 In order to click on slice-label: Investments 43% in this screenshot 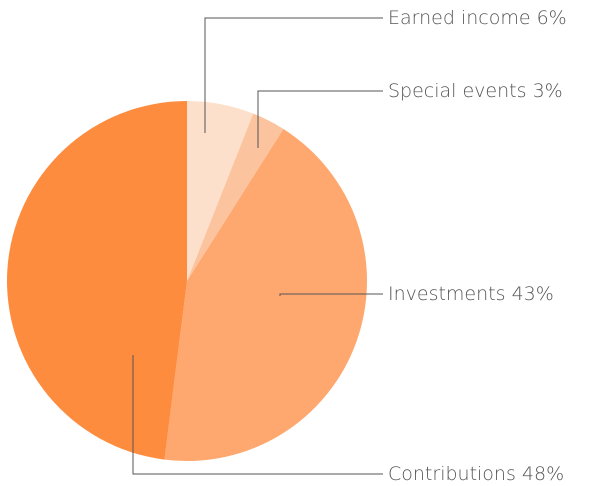, I will do `click(471, 294)`.